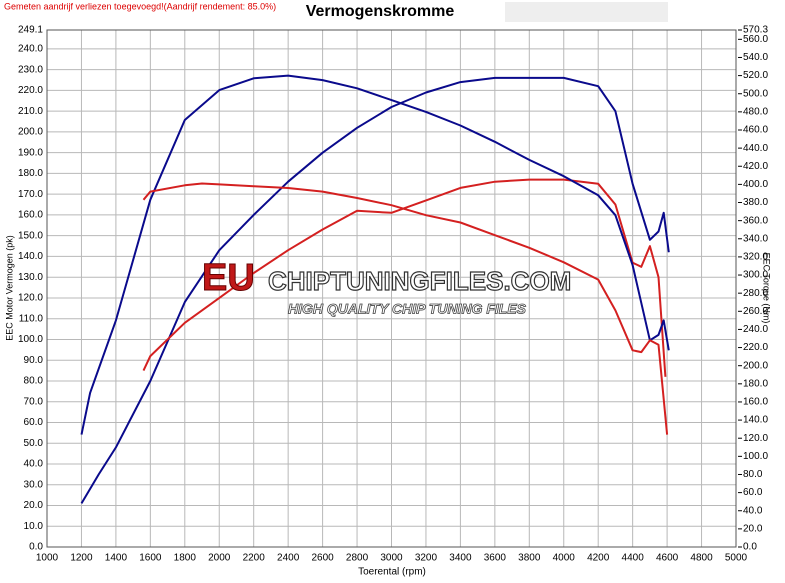 The width and height of the screenshot is (785, 583). What do you see at coordinates (495, 558) in the screenshot?
I see `x-tick-label: 3600` at bounding box center [495, 558].